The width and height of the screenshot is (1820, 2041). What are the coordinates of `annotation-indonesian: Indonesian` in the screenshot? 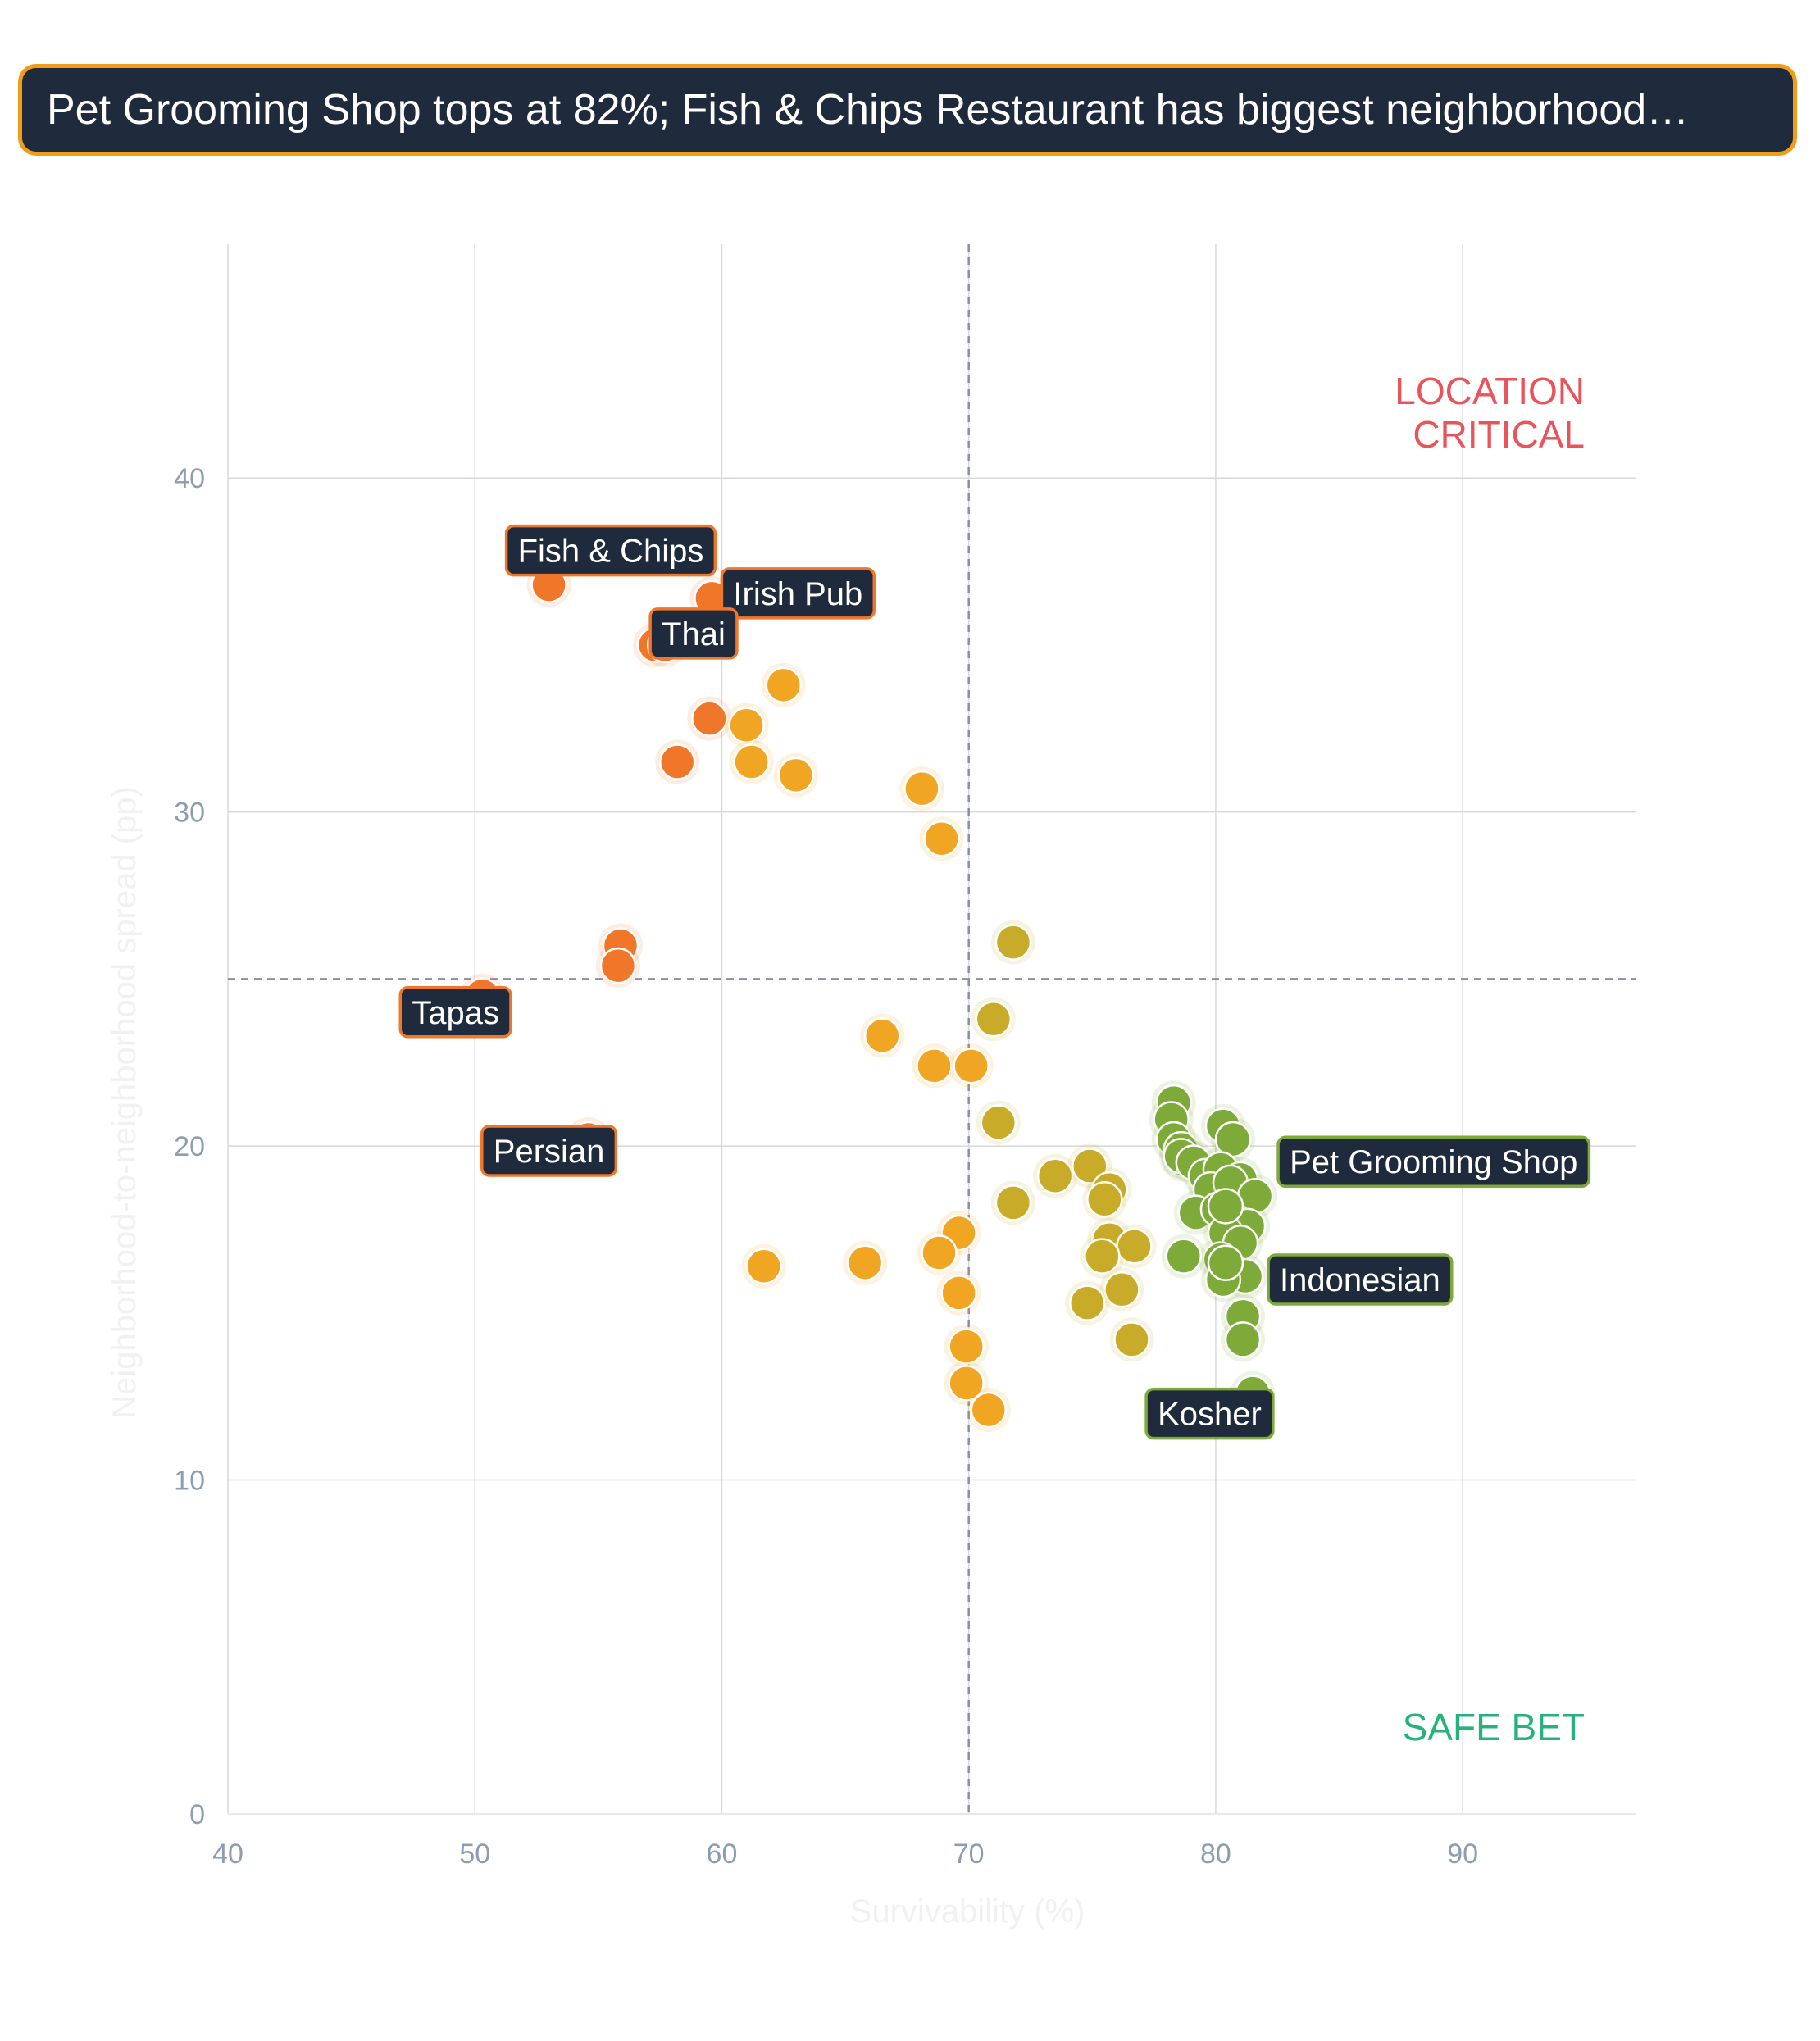 It's located at (1360, 1279).